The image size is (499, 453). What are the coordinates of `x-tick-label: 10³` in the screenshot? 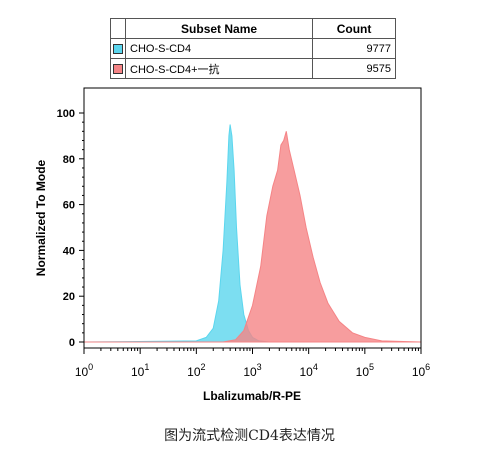 It's located at (252, 370).